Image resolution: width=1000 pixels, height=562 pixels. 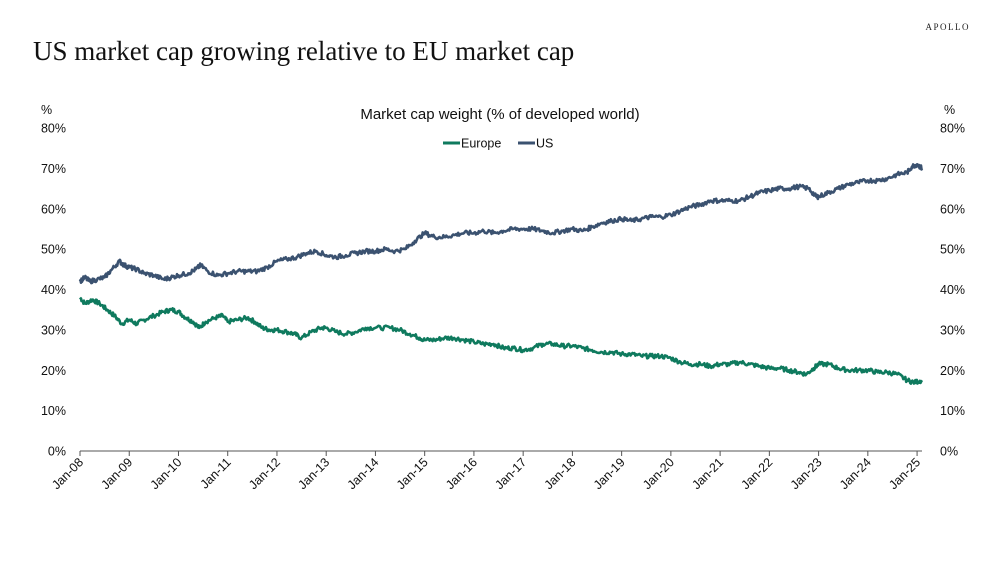 What do you see at coordinates (952, 330) in the screenshot?
I see `y-right-tick-label: 30%` at bounding box center [952, 330].